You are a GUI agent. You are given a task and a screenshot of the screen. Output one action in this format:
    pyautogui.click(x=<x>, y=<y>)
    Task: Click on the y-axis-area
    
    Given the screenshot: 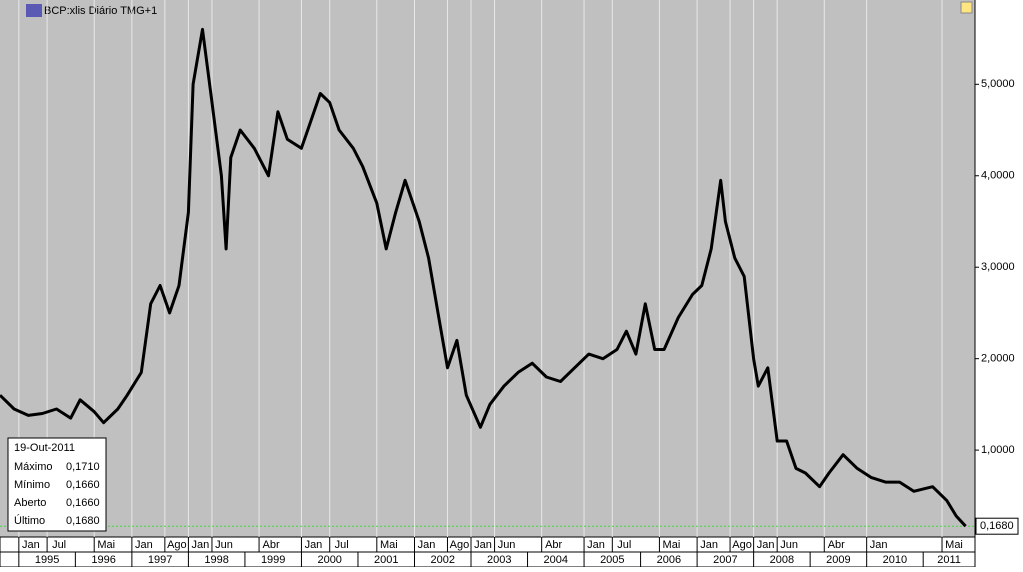 What is the action you would take?
    pyautogui.click(x=999, y=283)
    